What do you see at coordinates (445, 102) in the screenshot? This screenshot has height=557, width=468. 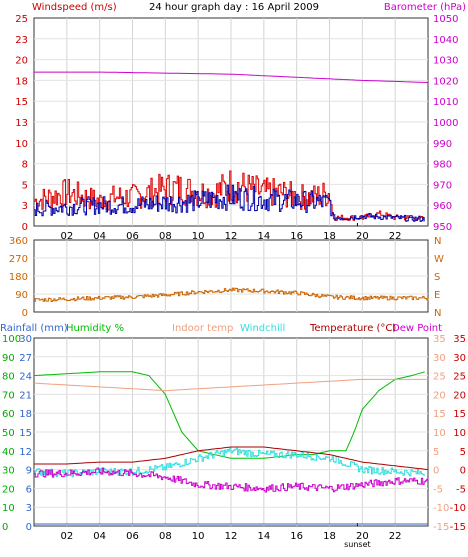 I see `panel-0-right-tick-4: 1010` at bounding box center [445, 102].